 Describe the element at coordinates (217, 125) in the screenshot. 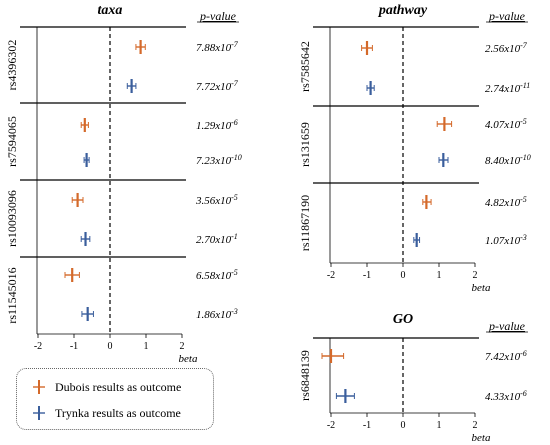

I see `pvalue-label: 1.29x10⁻⁶` at that location.